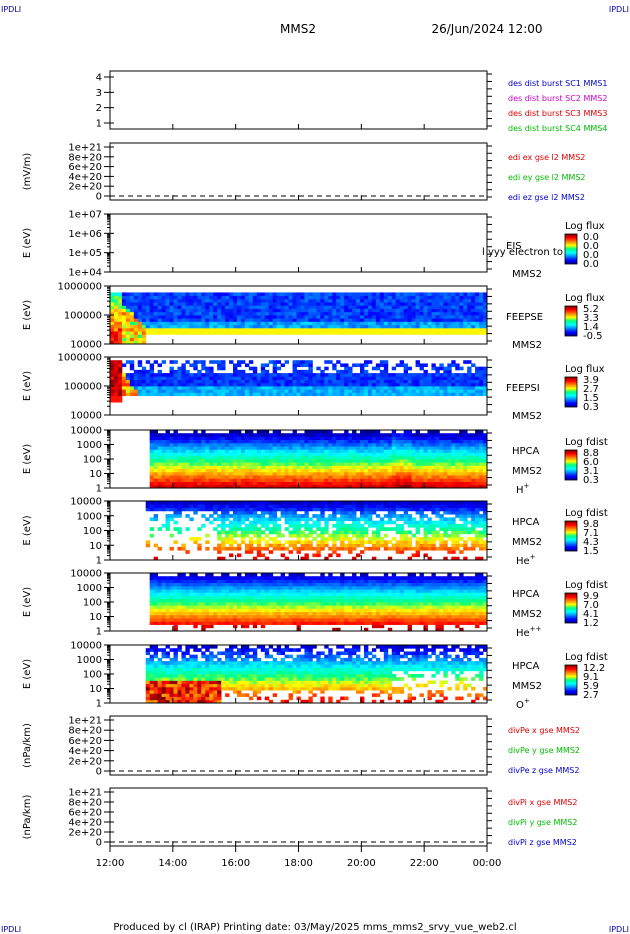  Describe the element at coordinates (591, 407) in the screenshot. I see `colorbar-tick-label: 0.3` at that location.